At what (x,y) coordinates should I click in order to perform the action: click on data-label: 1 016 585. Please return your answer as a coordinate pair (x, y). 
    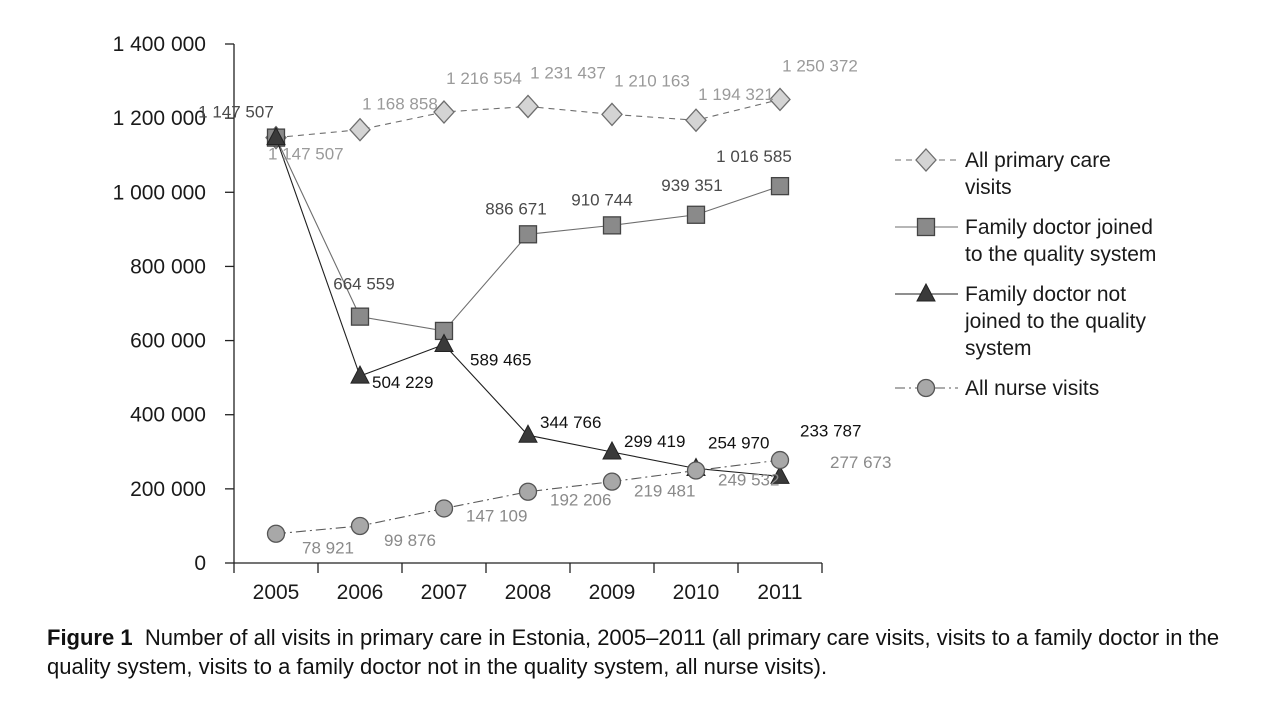
    Looking at the image, I should click on (754, 156).